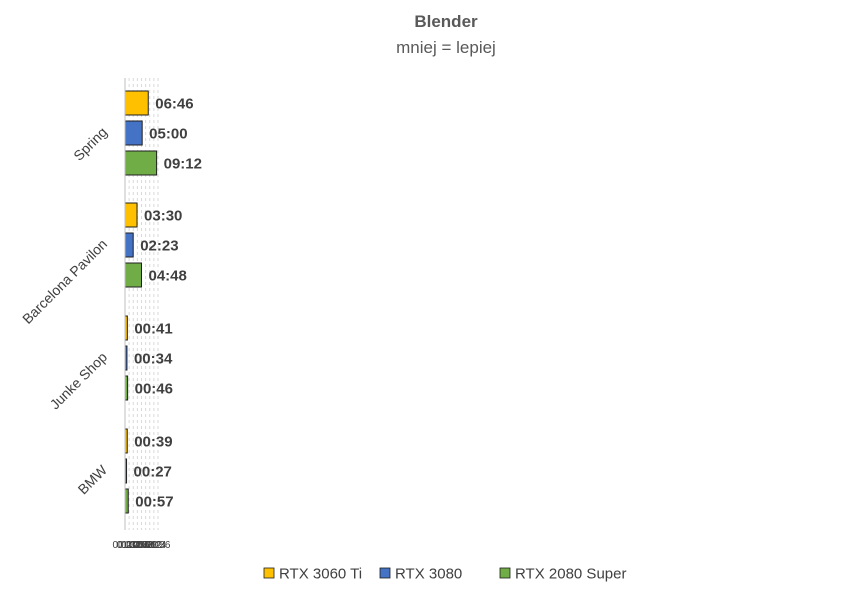 This screenshot has height=593, width=850. Describe the element at coordinates (137, 545) in the screenshot. I see `x-tick-label: 03:36` at that location.